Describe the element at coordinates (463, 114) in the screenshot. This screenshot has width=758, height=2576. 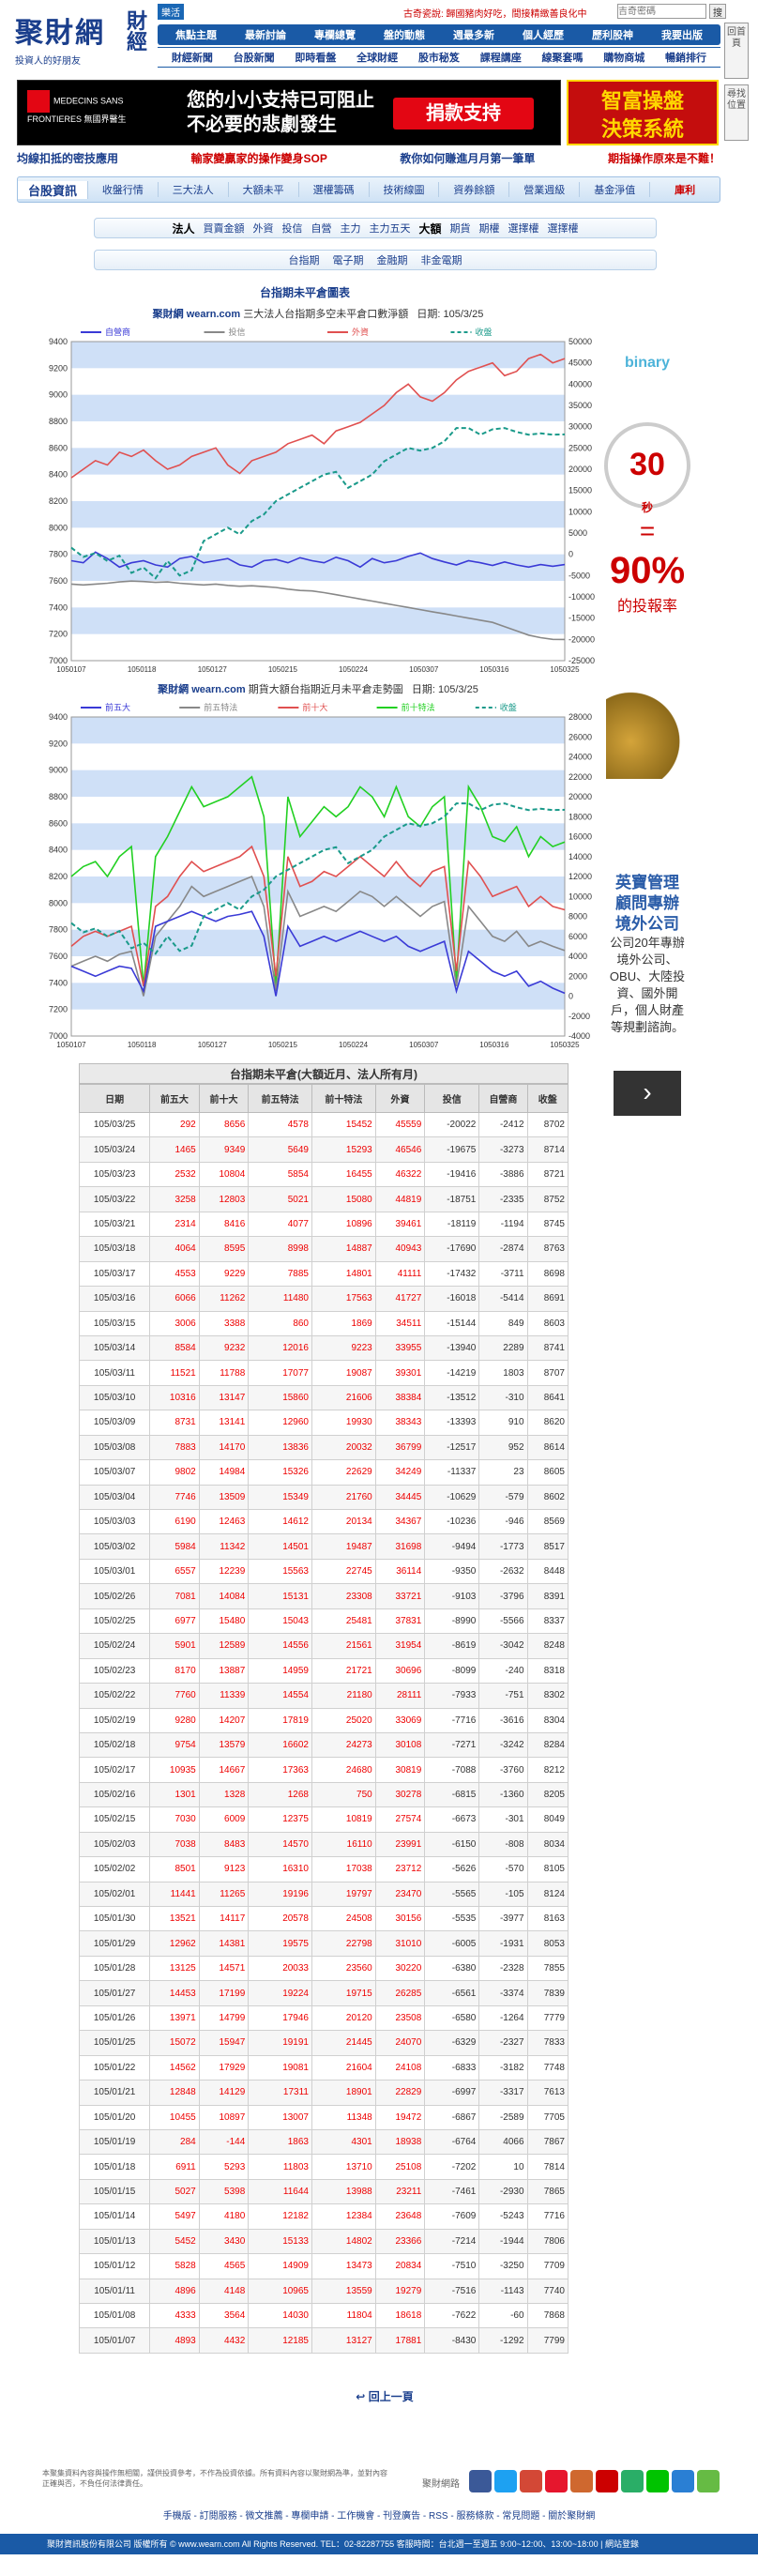
I see `donate-button: 捐款支持` at that location.